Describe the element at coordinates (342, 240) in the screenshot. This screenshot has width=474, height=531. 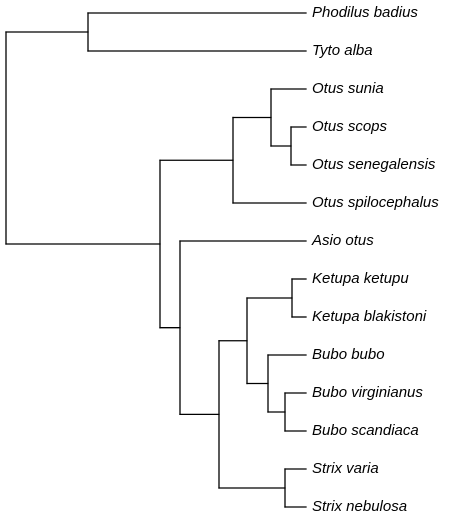
I see `tip-label-asio-otus: Asio otus` at that location.